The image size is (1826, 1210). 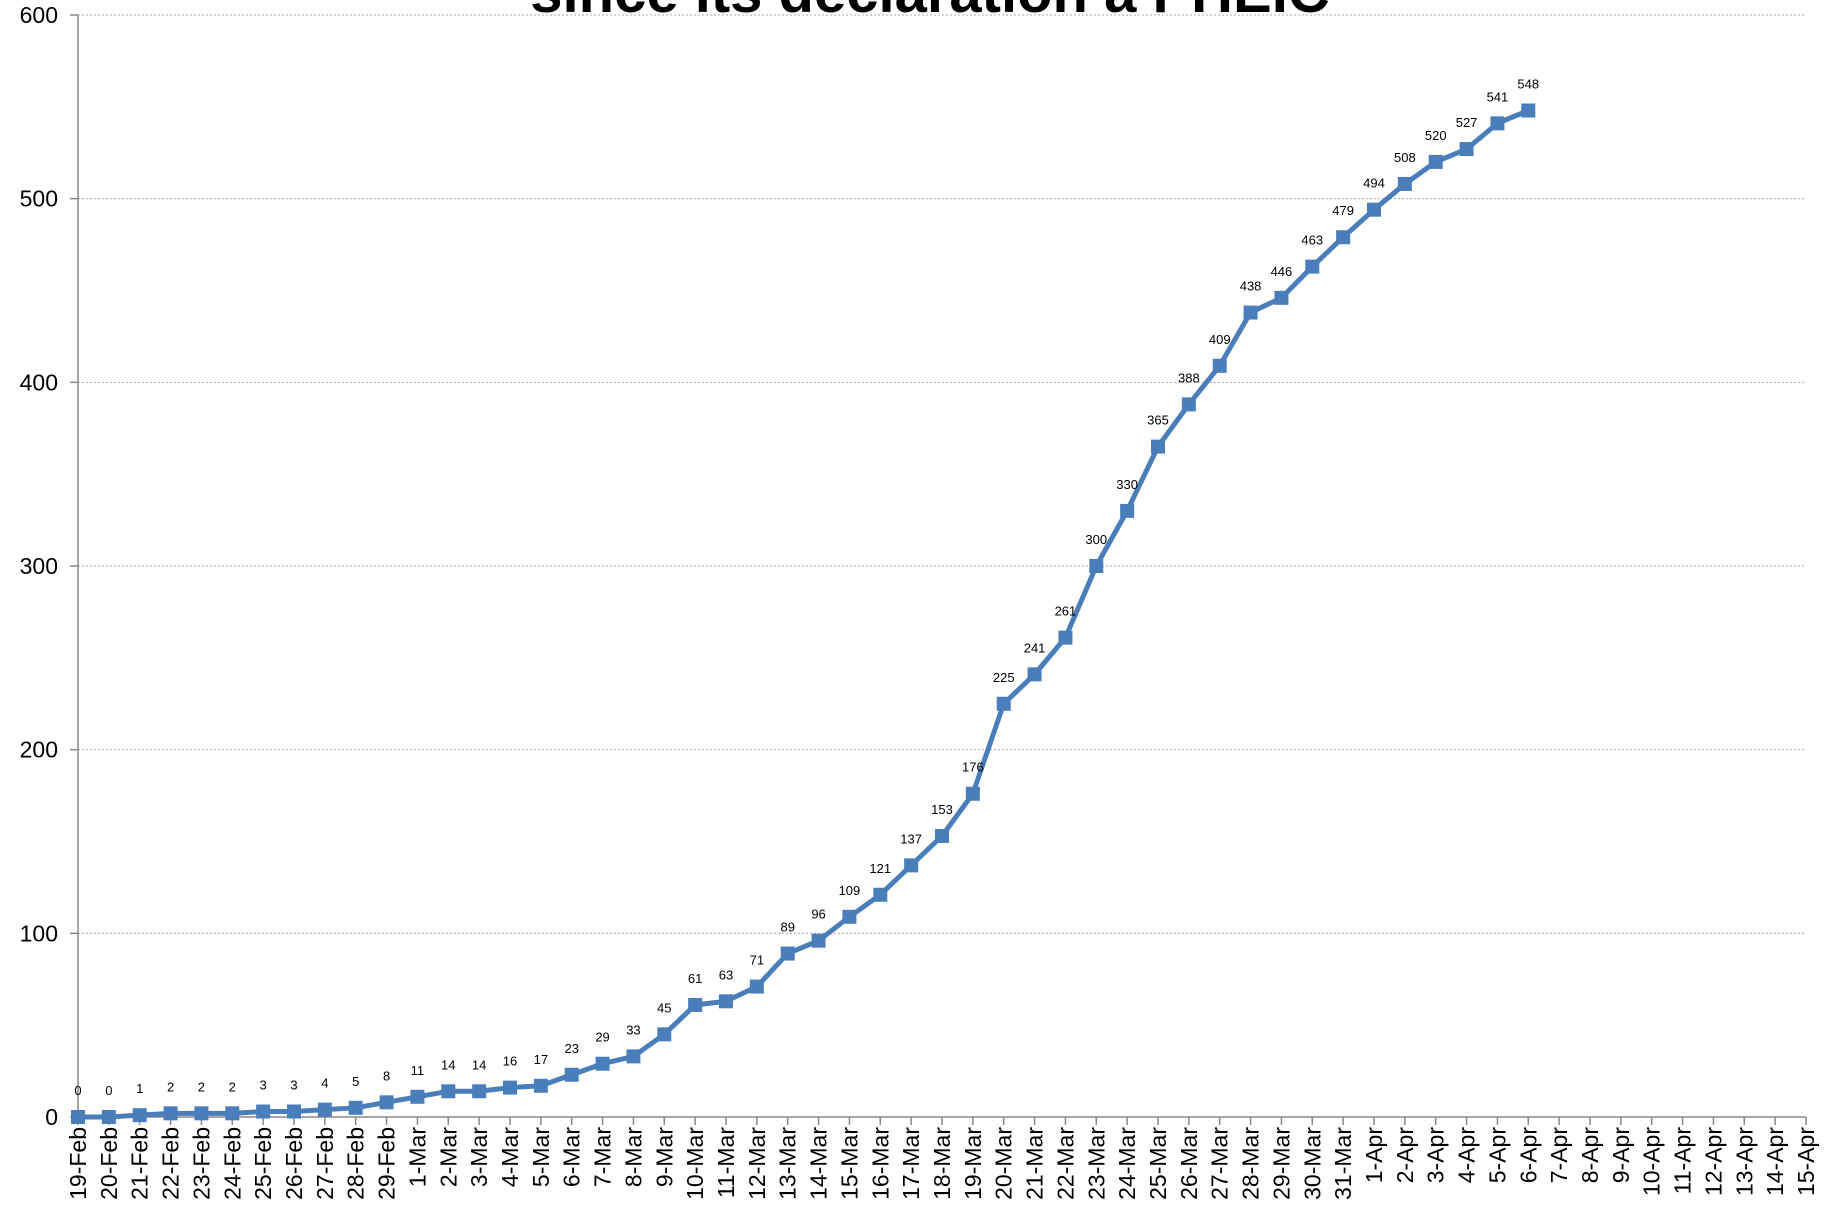 I want to click on x-tick-label: 4-Mar, so click(x=510, y=1157).